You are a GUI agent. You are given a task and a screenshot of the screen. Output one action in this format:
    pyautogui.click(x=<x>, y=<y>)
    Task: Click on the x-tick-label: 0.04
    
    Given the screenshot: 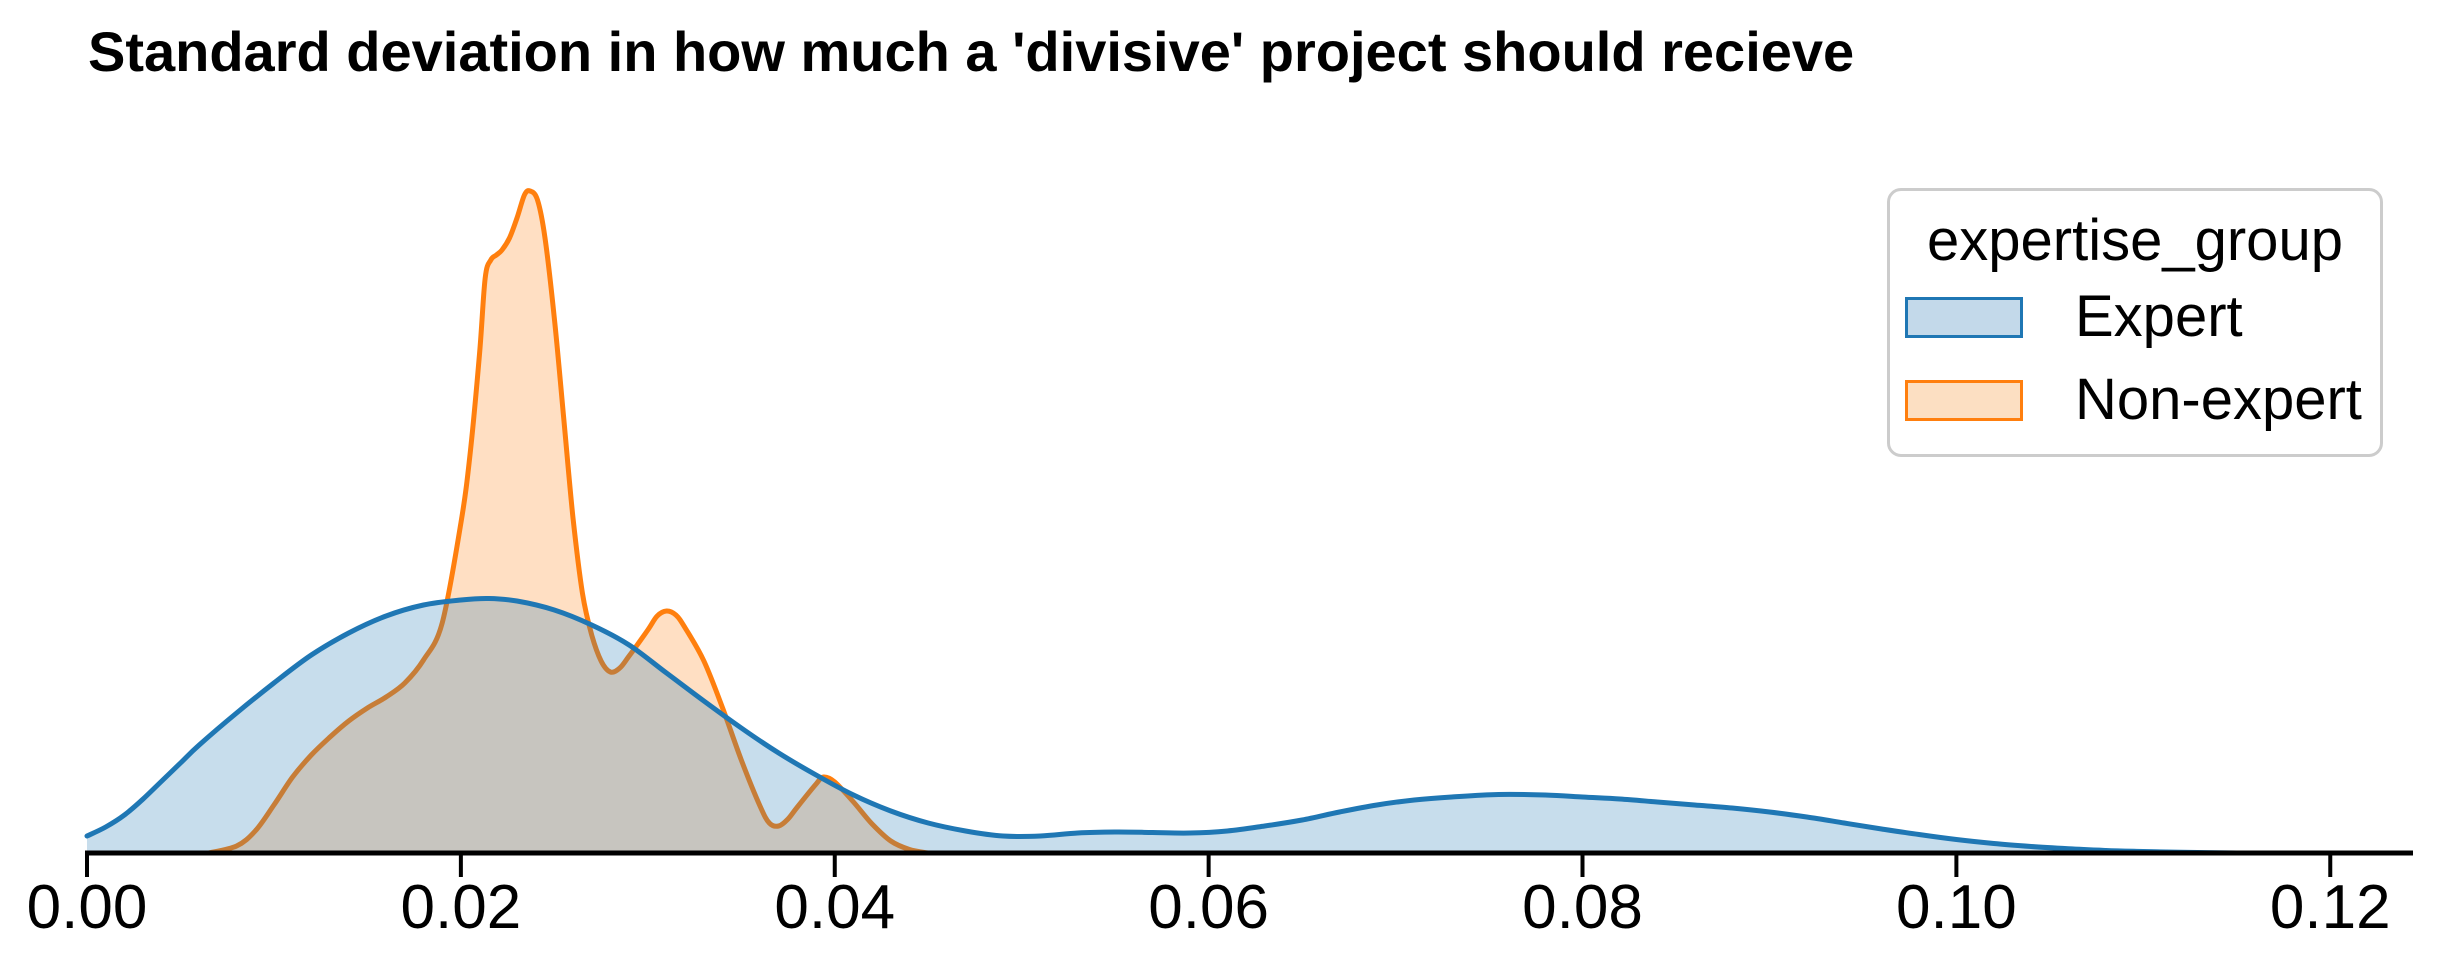 What is the action you would take?
    pyautogui.click(x=834, y=907)
    